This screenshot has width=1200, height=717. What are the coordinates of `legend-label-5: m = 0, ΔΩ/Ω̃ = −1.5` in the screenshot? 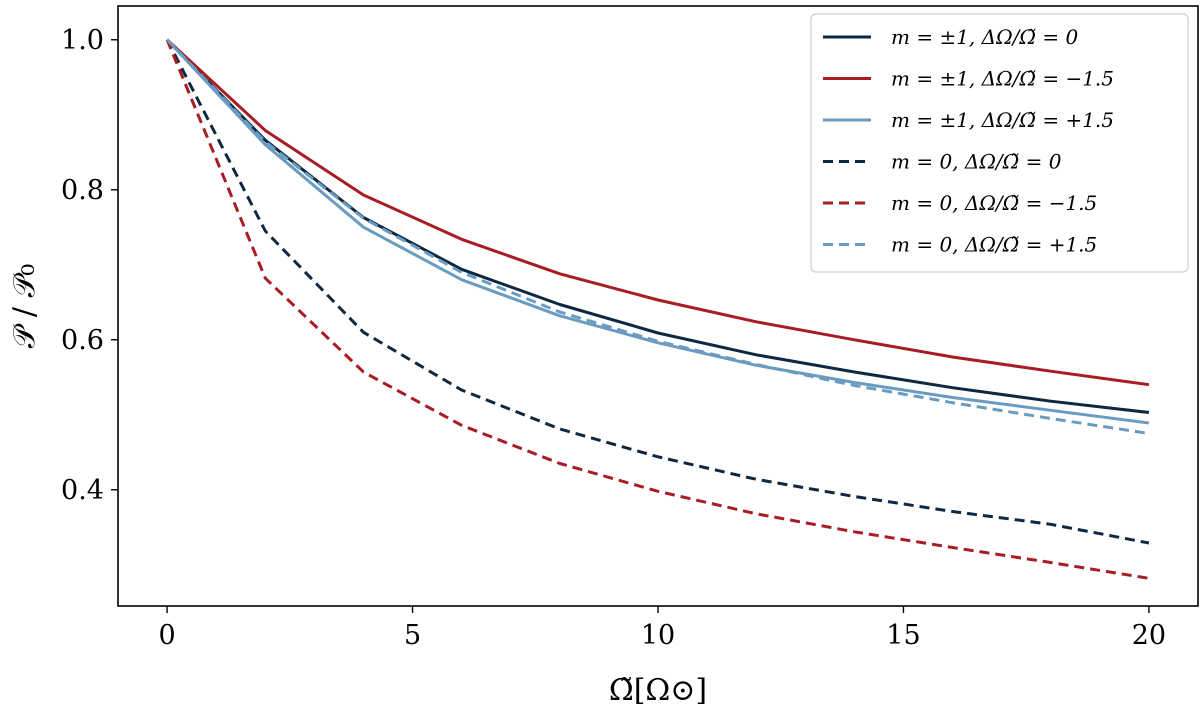 It's located at (994, 203).